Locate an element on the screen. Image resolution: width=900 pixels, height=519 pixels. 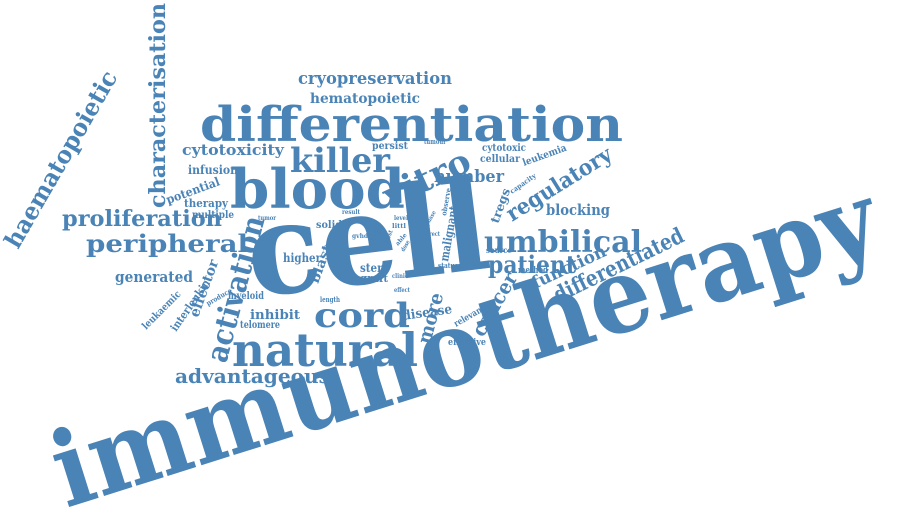
word-higher: higher is located at coordinates (302, 258).